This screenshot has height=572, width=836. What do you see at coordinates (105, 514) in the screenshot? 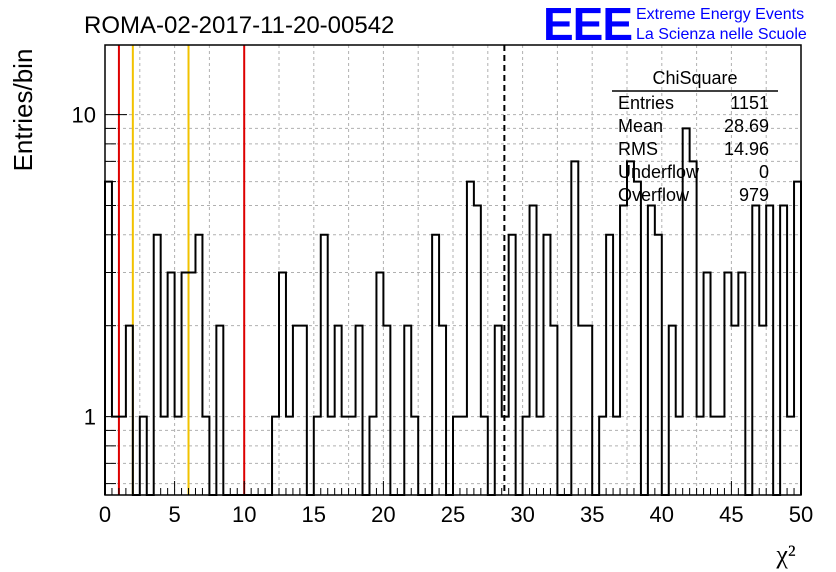
I see `x-tick-label: 0` at bounding box center [105, 514].